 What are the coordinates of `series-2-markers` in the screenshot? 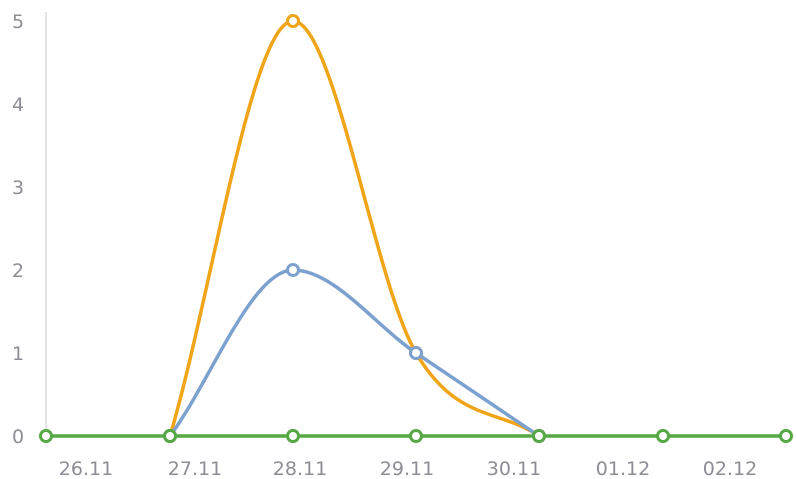 It's located at (416, 436).